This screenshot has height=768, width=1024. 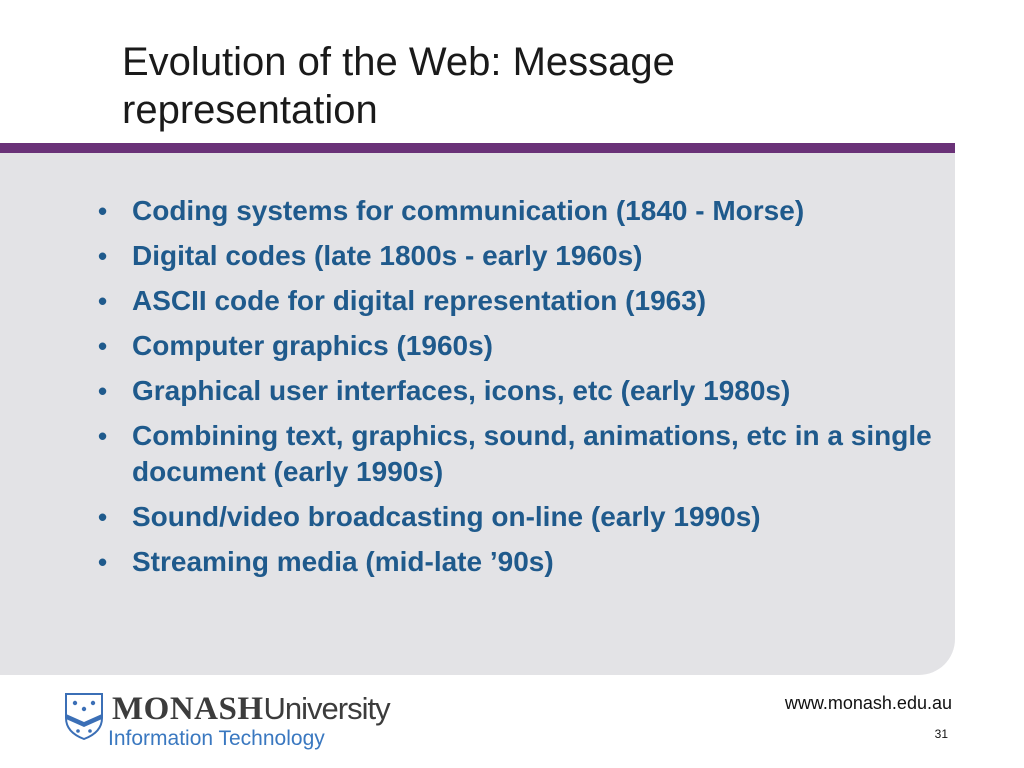 I want to click on crest-chevron, so click(x=84, y=720).